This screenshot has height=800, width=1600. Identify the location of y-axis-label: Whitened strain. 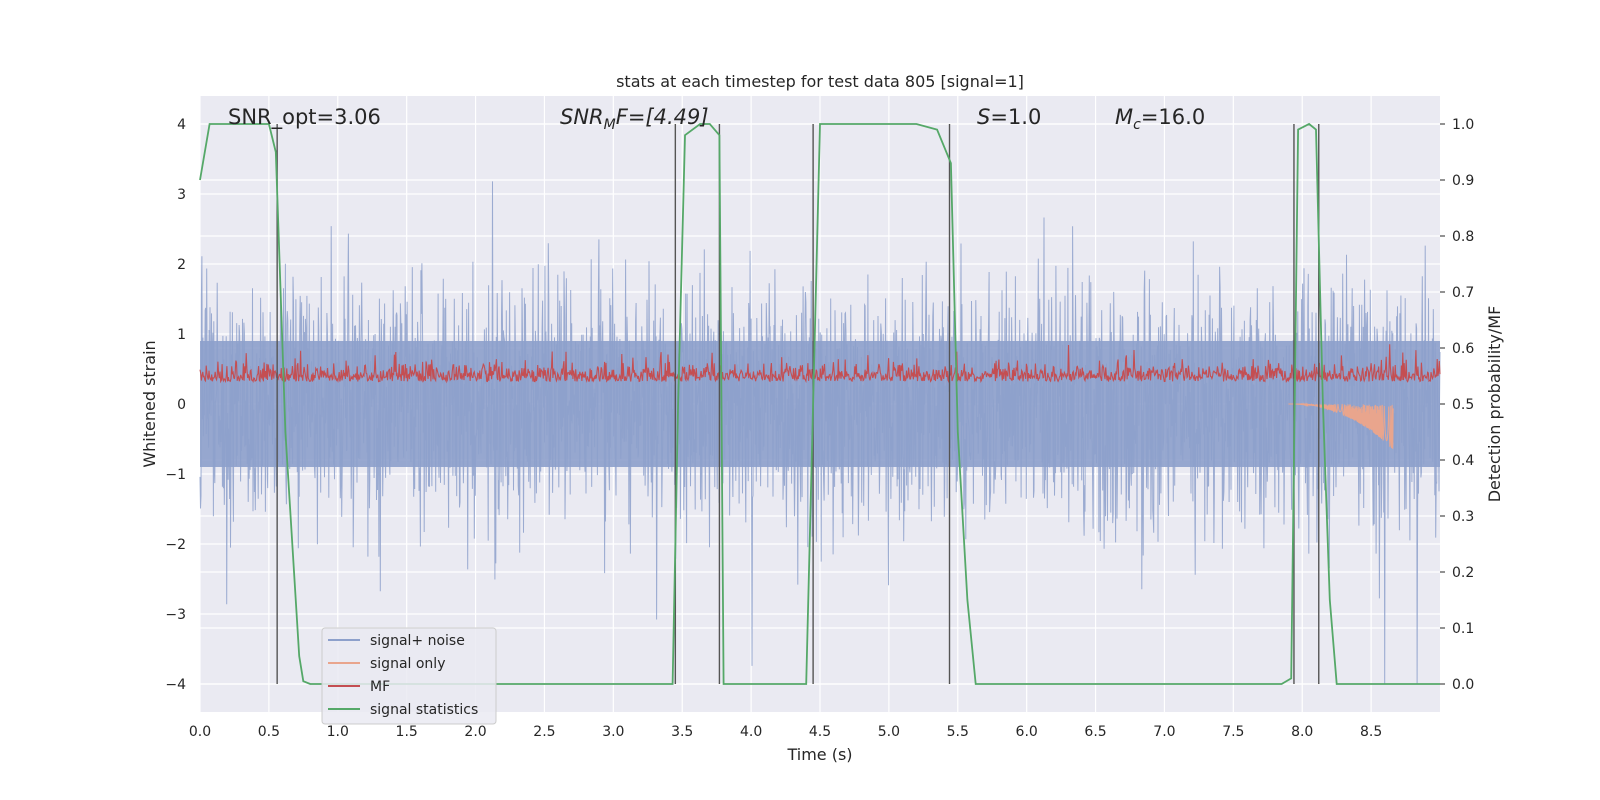
(149, 403).